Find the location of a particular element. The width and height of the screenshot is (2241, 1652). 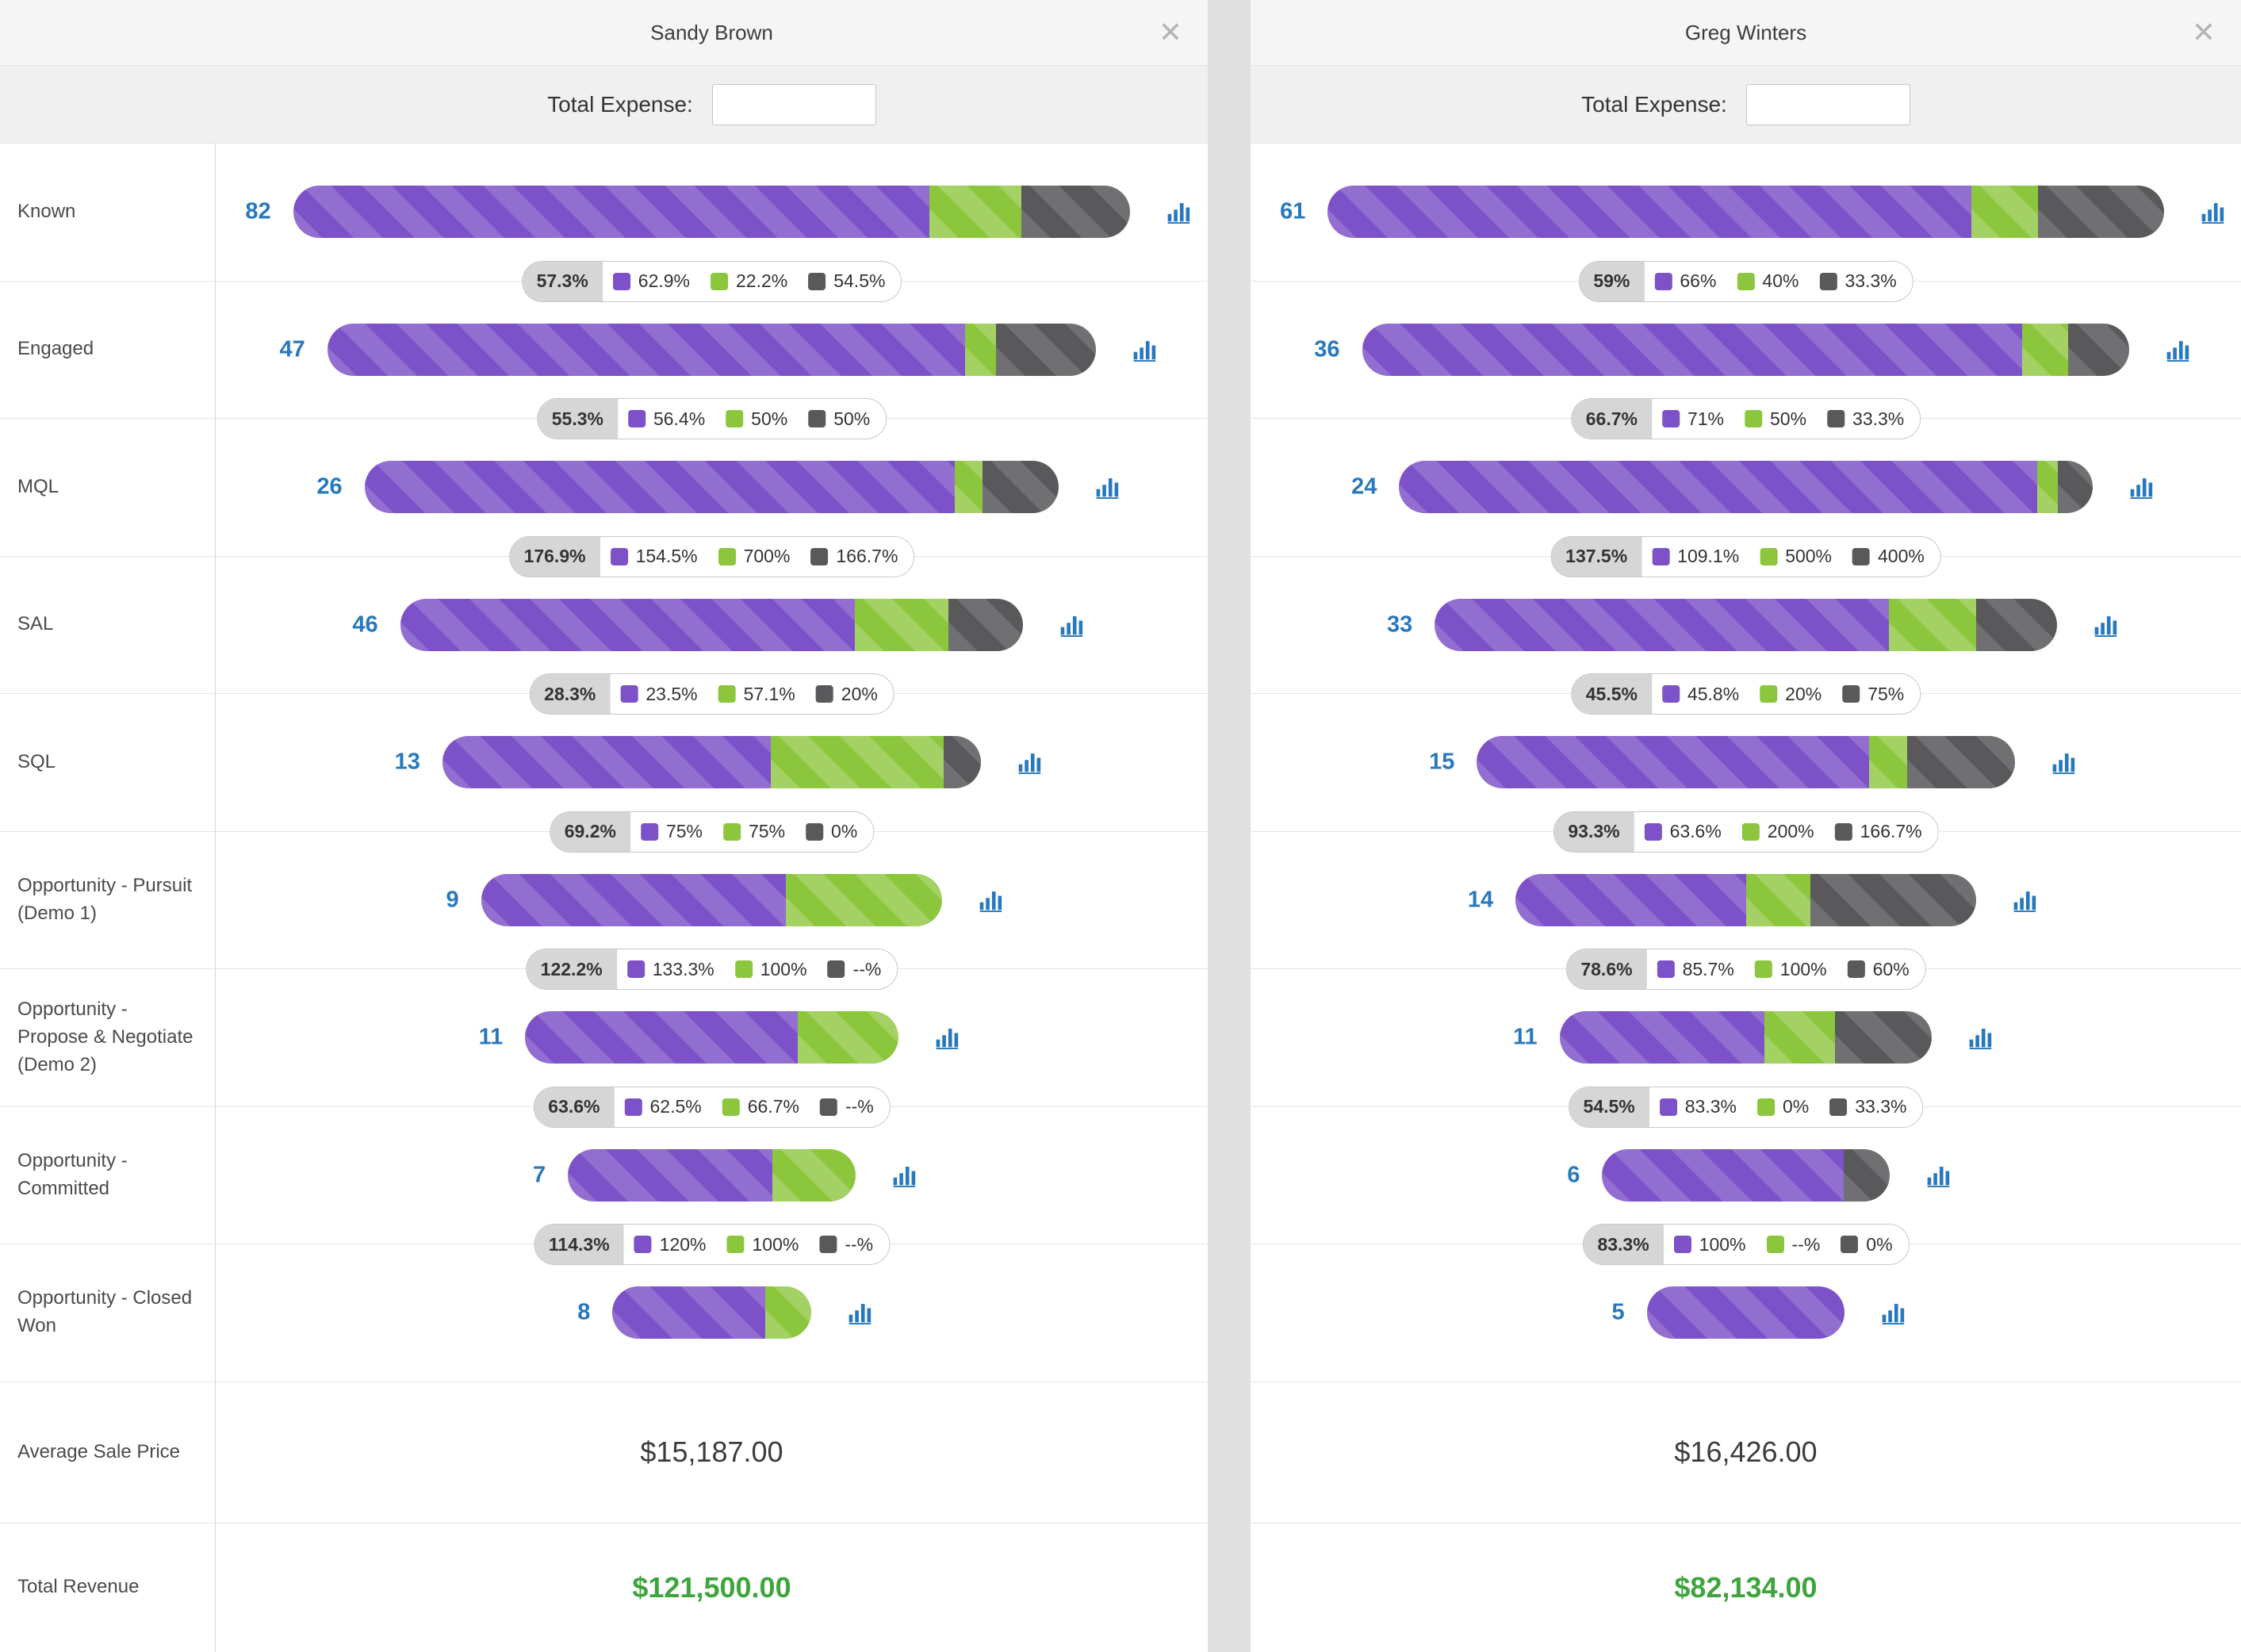

funnel-bar: 36 is located at coordinates (1751, 349).